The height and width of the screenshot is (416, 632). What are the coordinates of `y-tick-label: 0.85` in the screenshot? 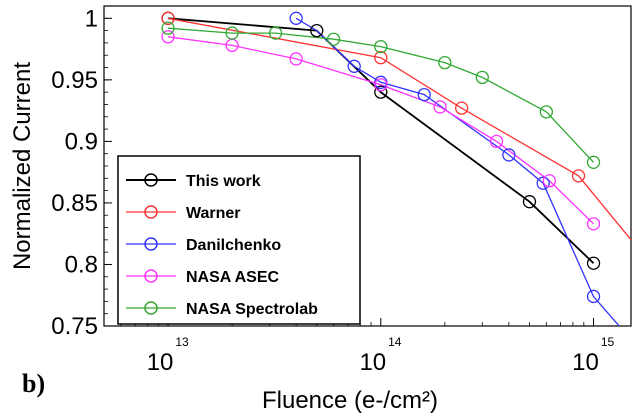 It's located at (74, 203).